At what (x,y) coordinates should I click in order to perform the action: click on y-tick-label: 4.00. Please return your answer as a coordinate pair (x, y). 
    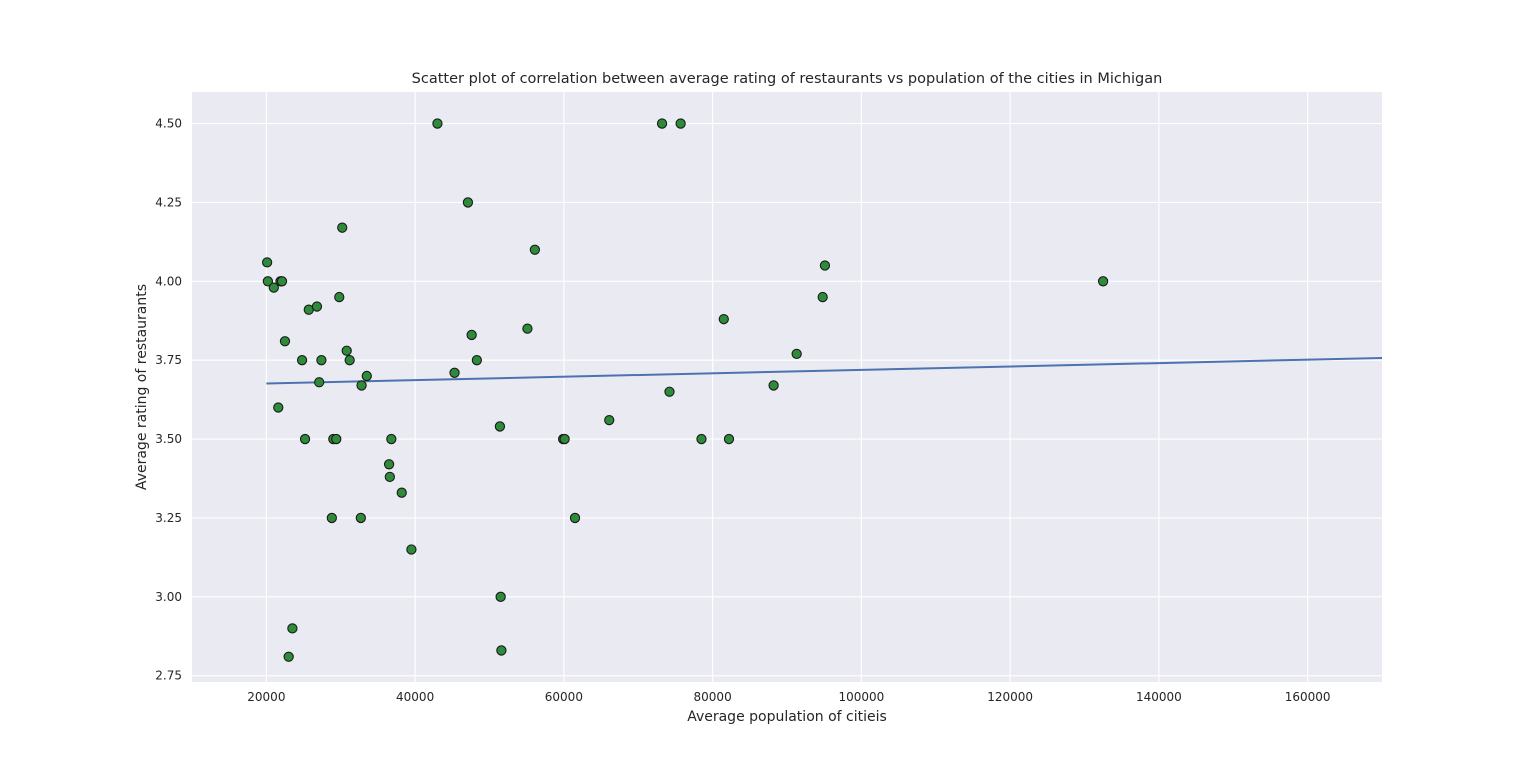
    Looking at the image, I should click on (168, 281).